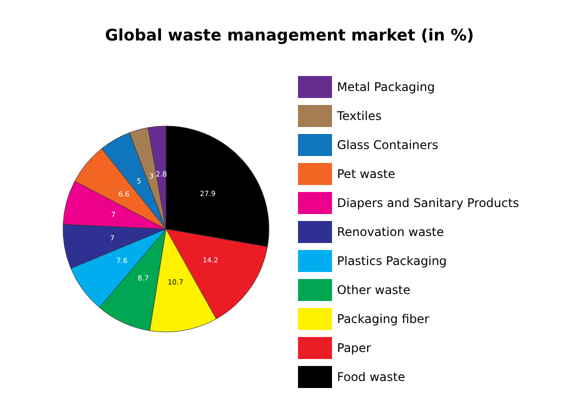  What do you see at coordinates (387, 145) in the screenshot?
I see `legend-label: Glass Containers` at bounding box center [387, 145].